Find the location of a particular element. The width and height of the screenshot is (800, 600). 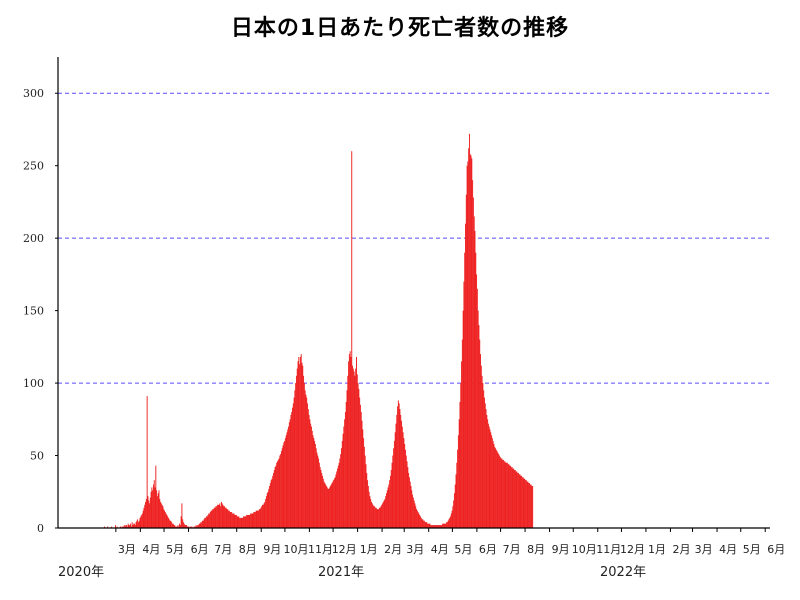

x-tick-label: 8月 is located at coordinates (536, 549).